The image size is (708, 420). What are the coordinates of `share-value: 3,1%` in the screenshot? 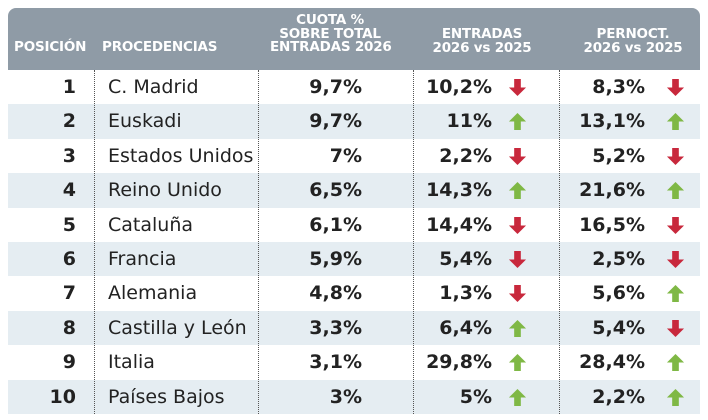 It's located at (335, 362).